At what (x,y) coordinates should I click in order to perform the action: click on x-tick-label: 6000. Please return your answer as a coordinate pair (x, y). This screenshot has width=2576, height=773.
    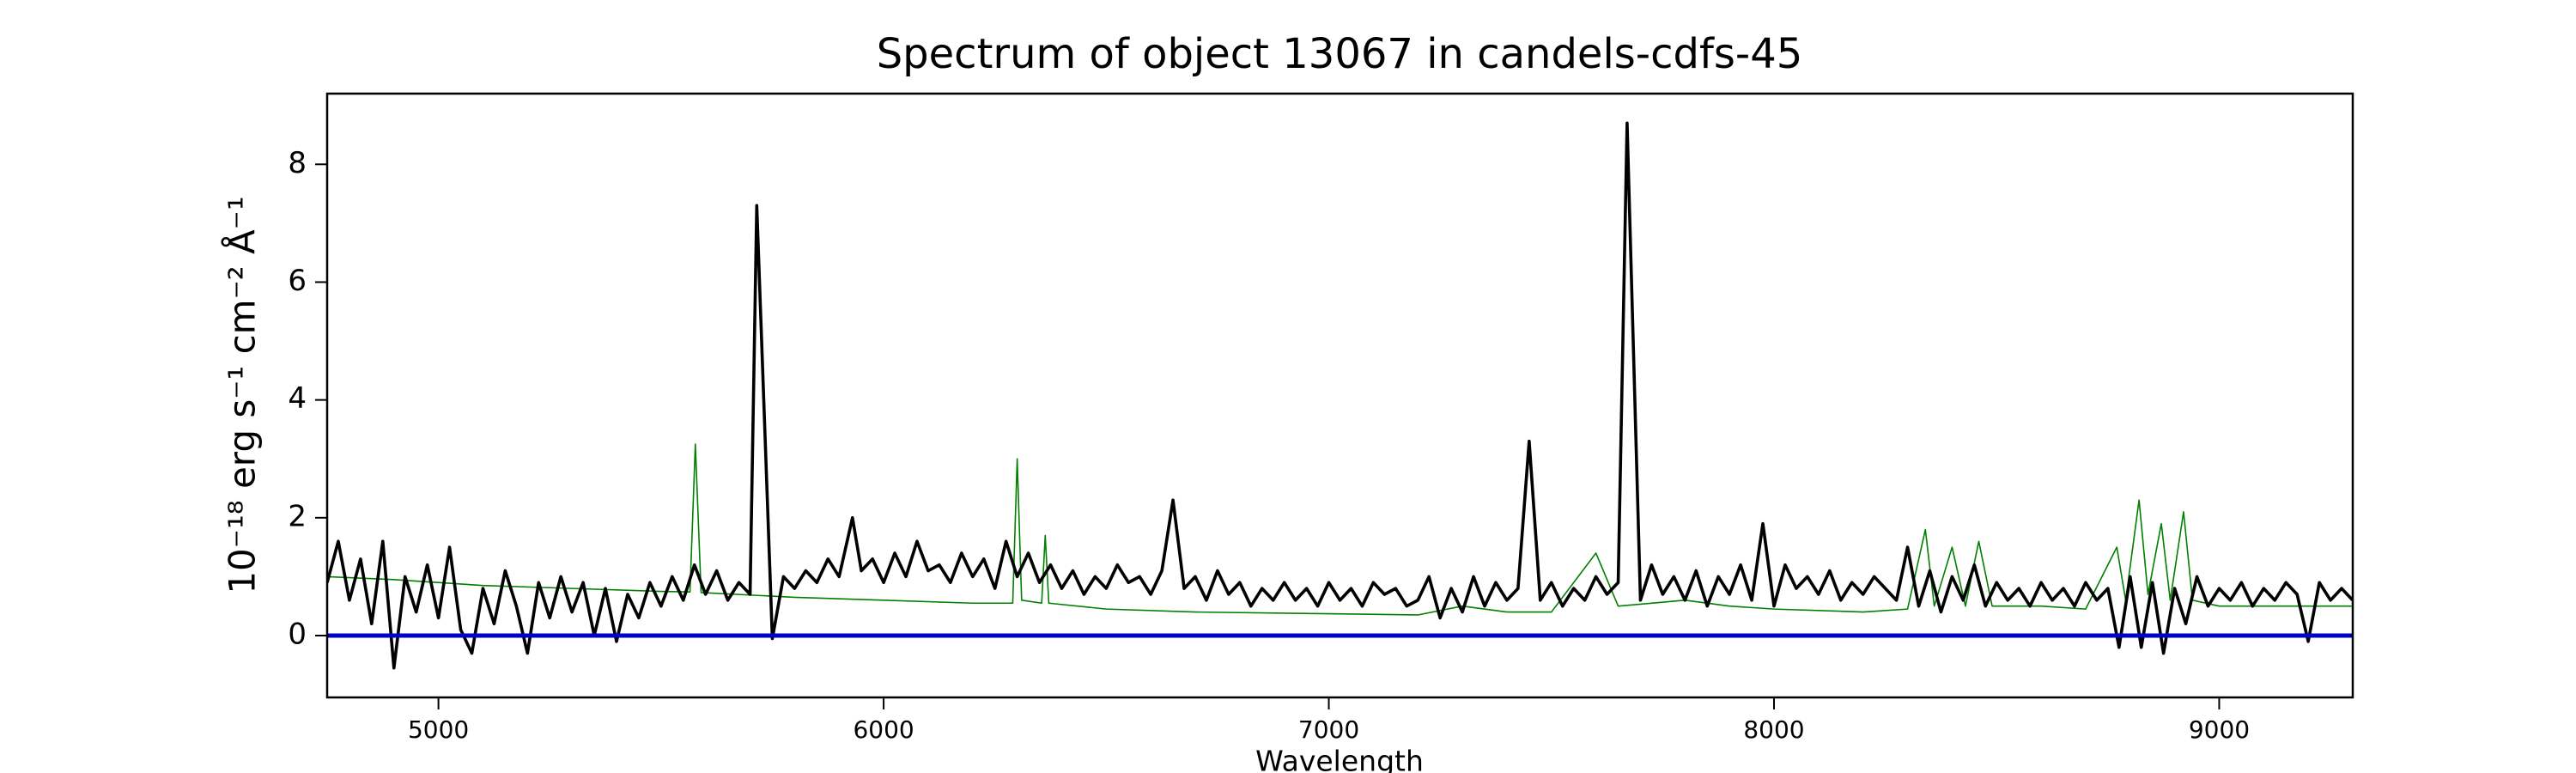
    Looking at the image, I should click on (884, 729).